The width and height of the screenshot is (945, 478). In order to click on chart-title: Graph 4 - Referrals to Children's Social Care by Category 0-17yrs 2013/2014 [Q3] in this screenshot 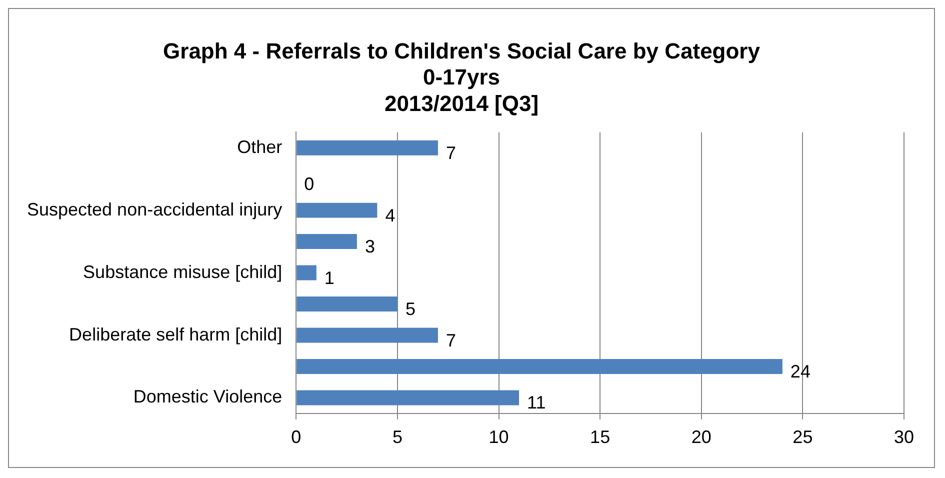, I will do `click(462, 77)`.